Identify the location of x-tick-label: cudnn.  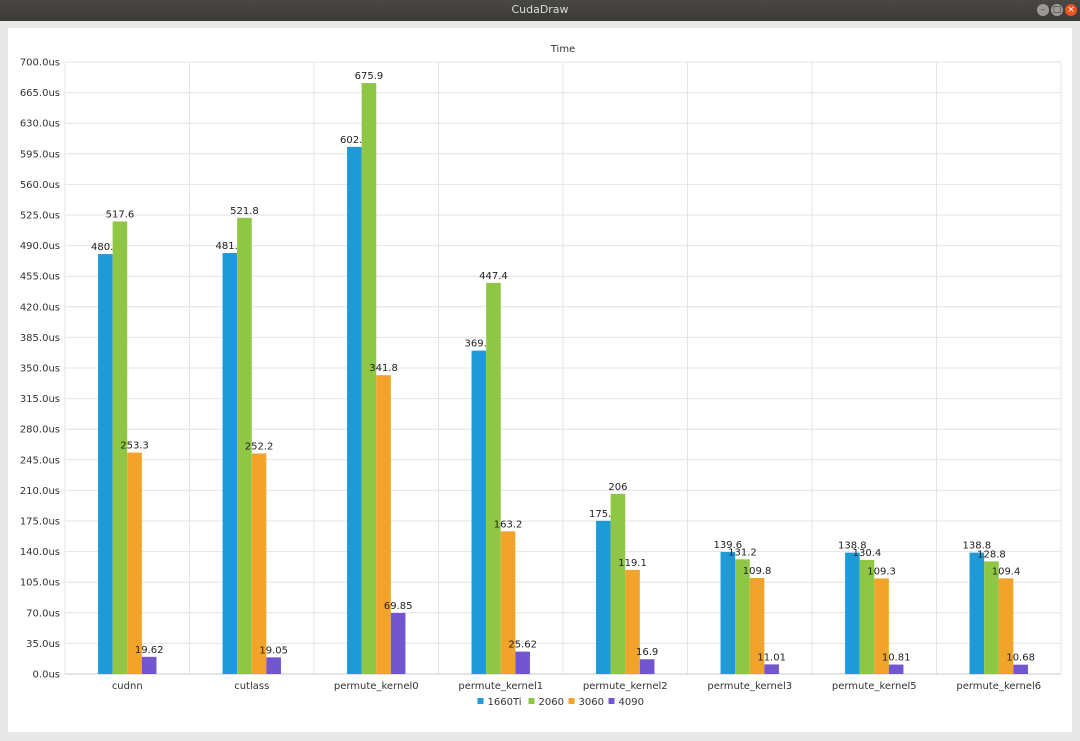
(127, 686).